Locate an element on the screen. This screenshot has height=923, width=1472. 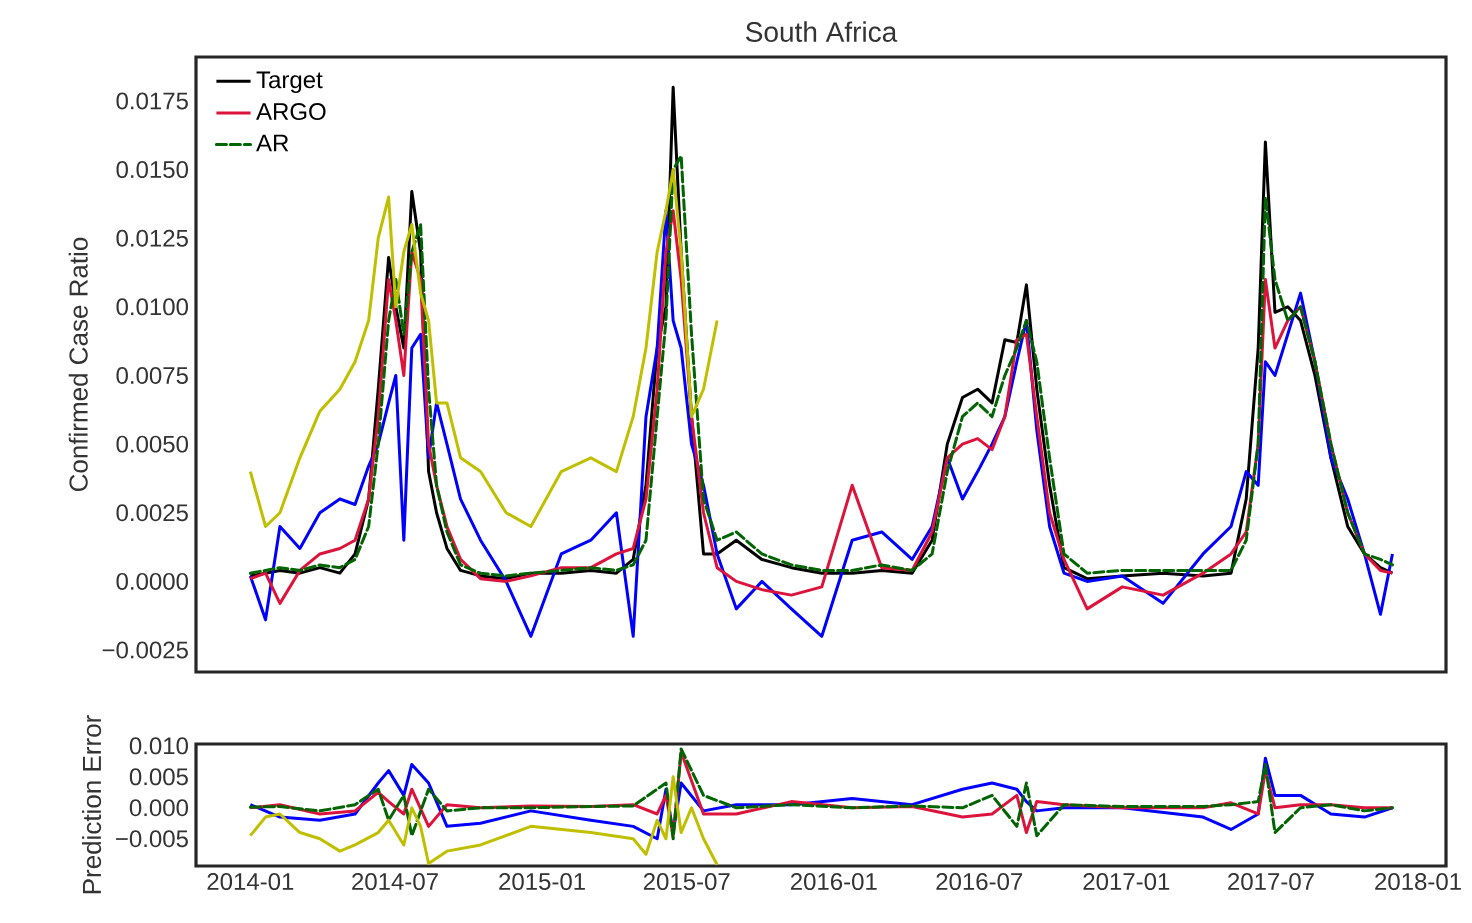
legend-label: Target is located at coordinates (289, 82).